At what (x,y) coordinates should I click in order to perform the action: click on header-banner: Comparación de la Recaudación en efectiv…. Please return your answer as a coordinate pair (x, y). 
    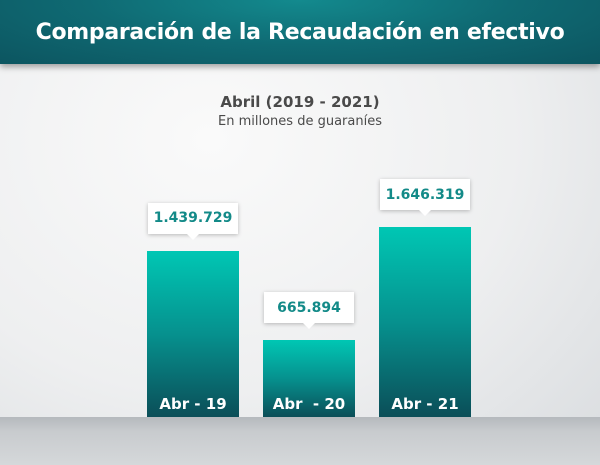
    Looking at the image, I should click on (300, 32).